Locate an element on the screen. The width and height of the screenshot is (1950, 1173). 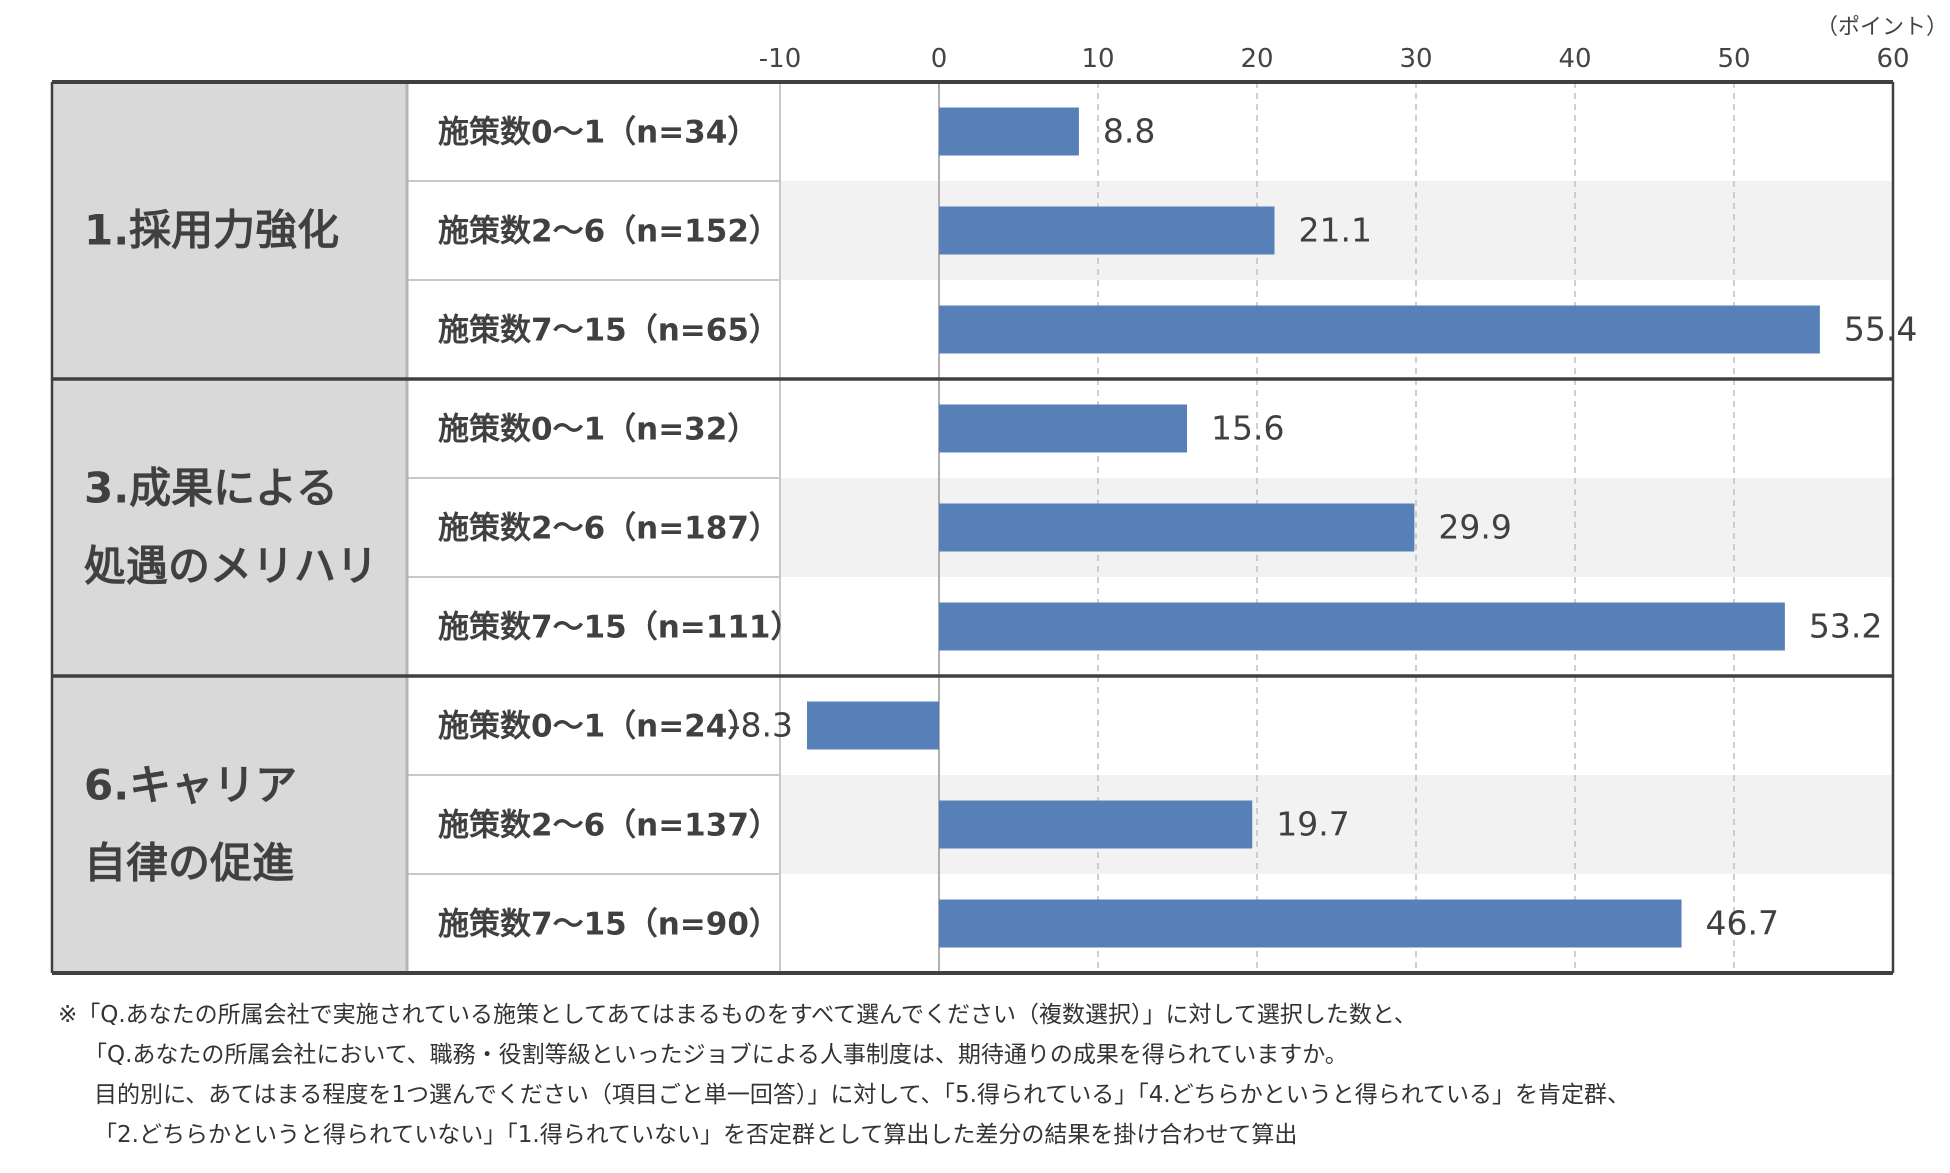
category-label: 施策数7～15（n=90） is located at coordinates (609, 925).